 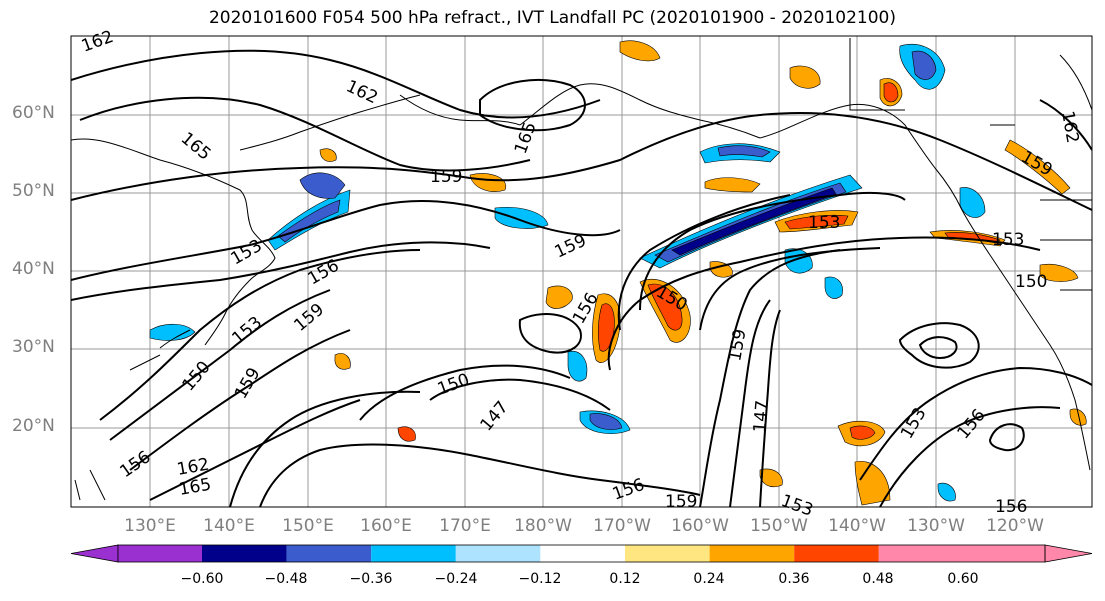 I want to click on lat-label: 50°N, so click(x=33, y=191).